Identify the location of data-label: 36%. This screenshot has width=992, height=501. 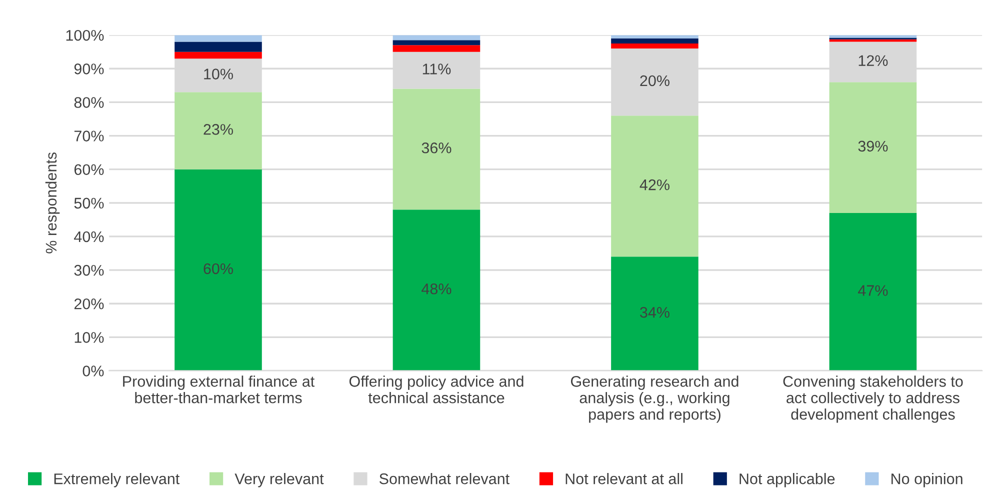
(437, 148).